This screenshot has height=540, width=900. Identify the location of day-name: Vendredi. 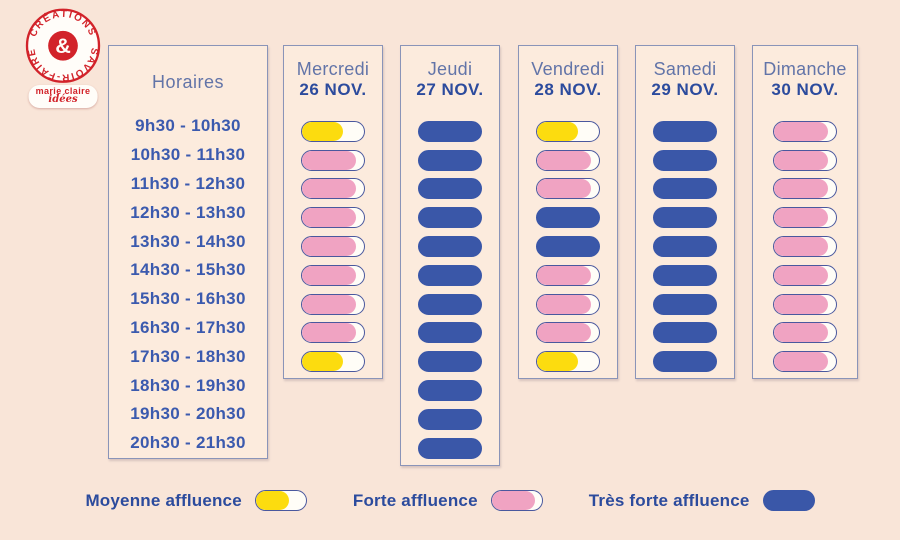
(568, 69).